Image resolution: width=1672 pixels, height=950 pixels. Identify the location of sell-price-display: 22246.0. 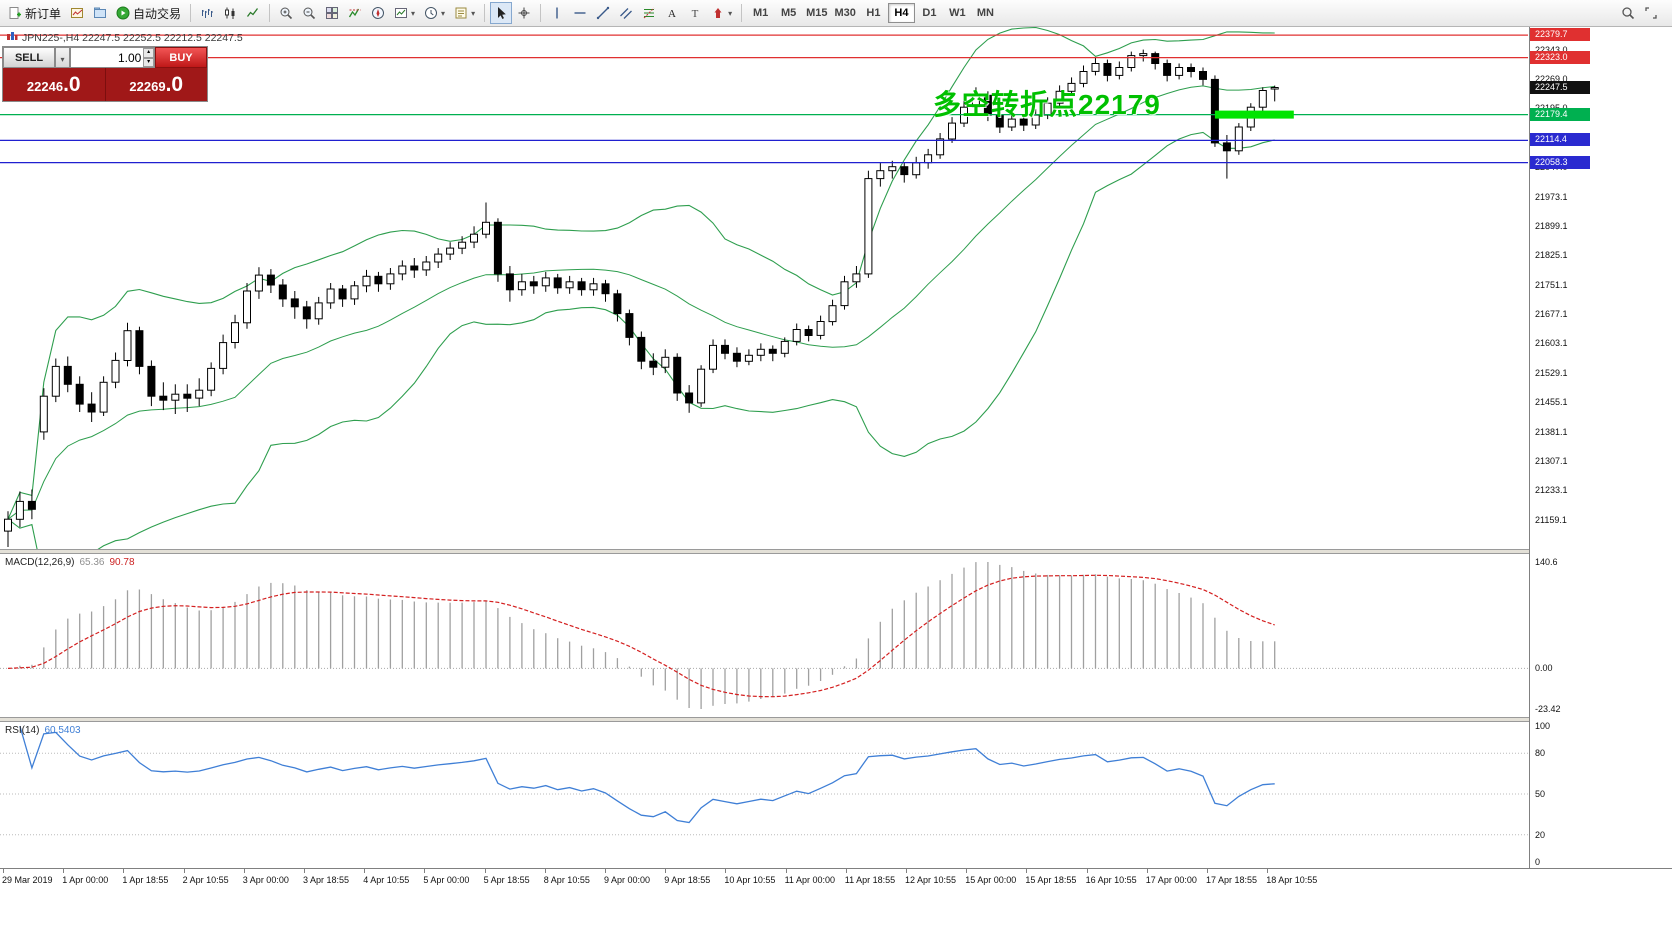
(54, 84).